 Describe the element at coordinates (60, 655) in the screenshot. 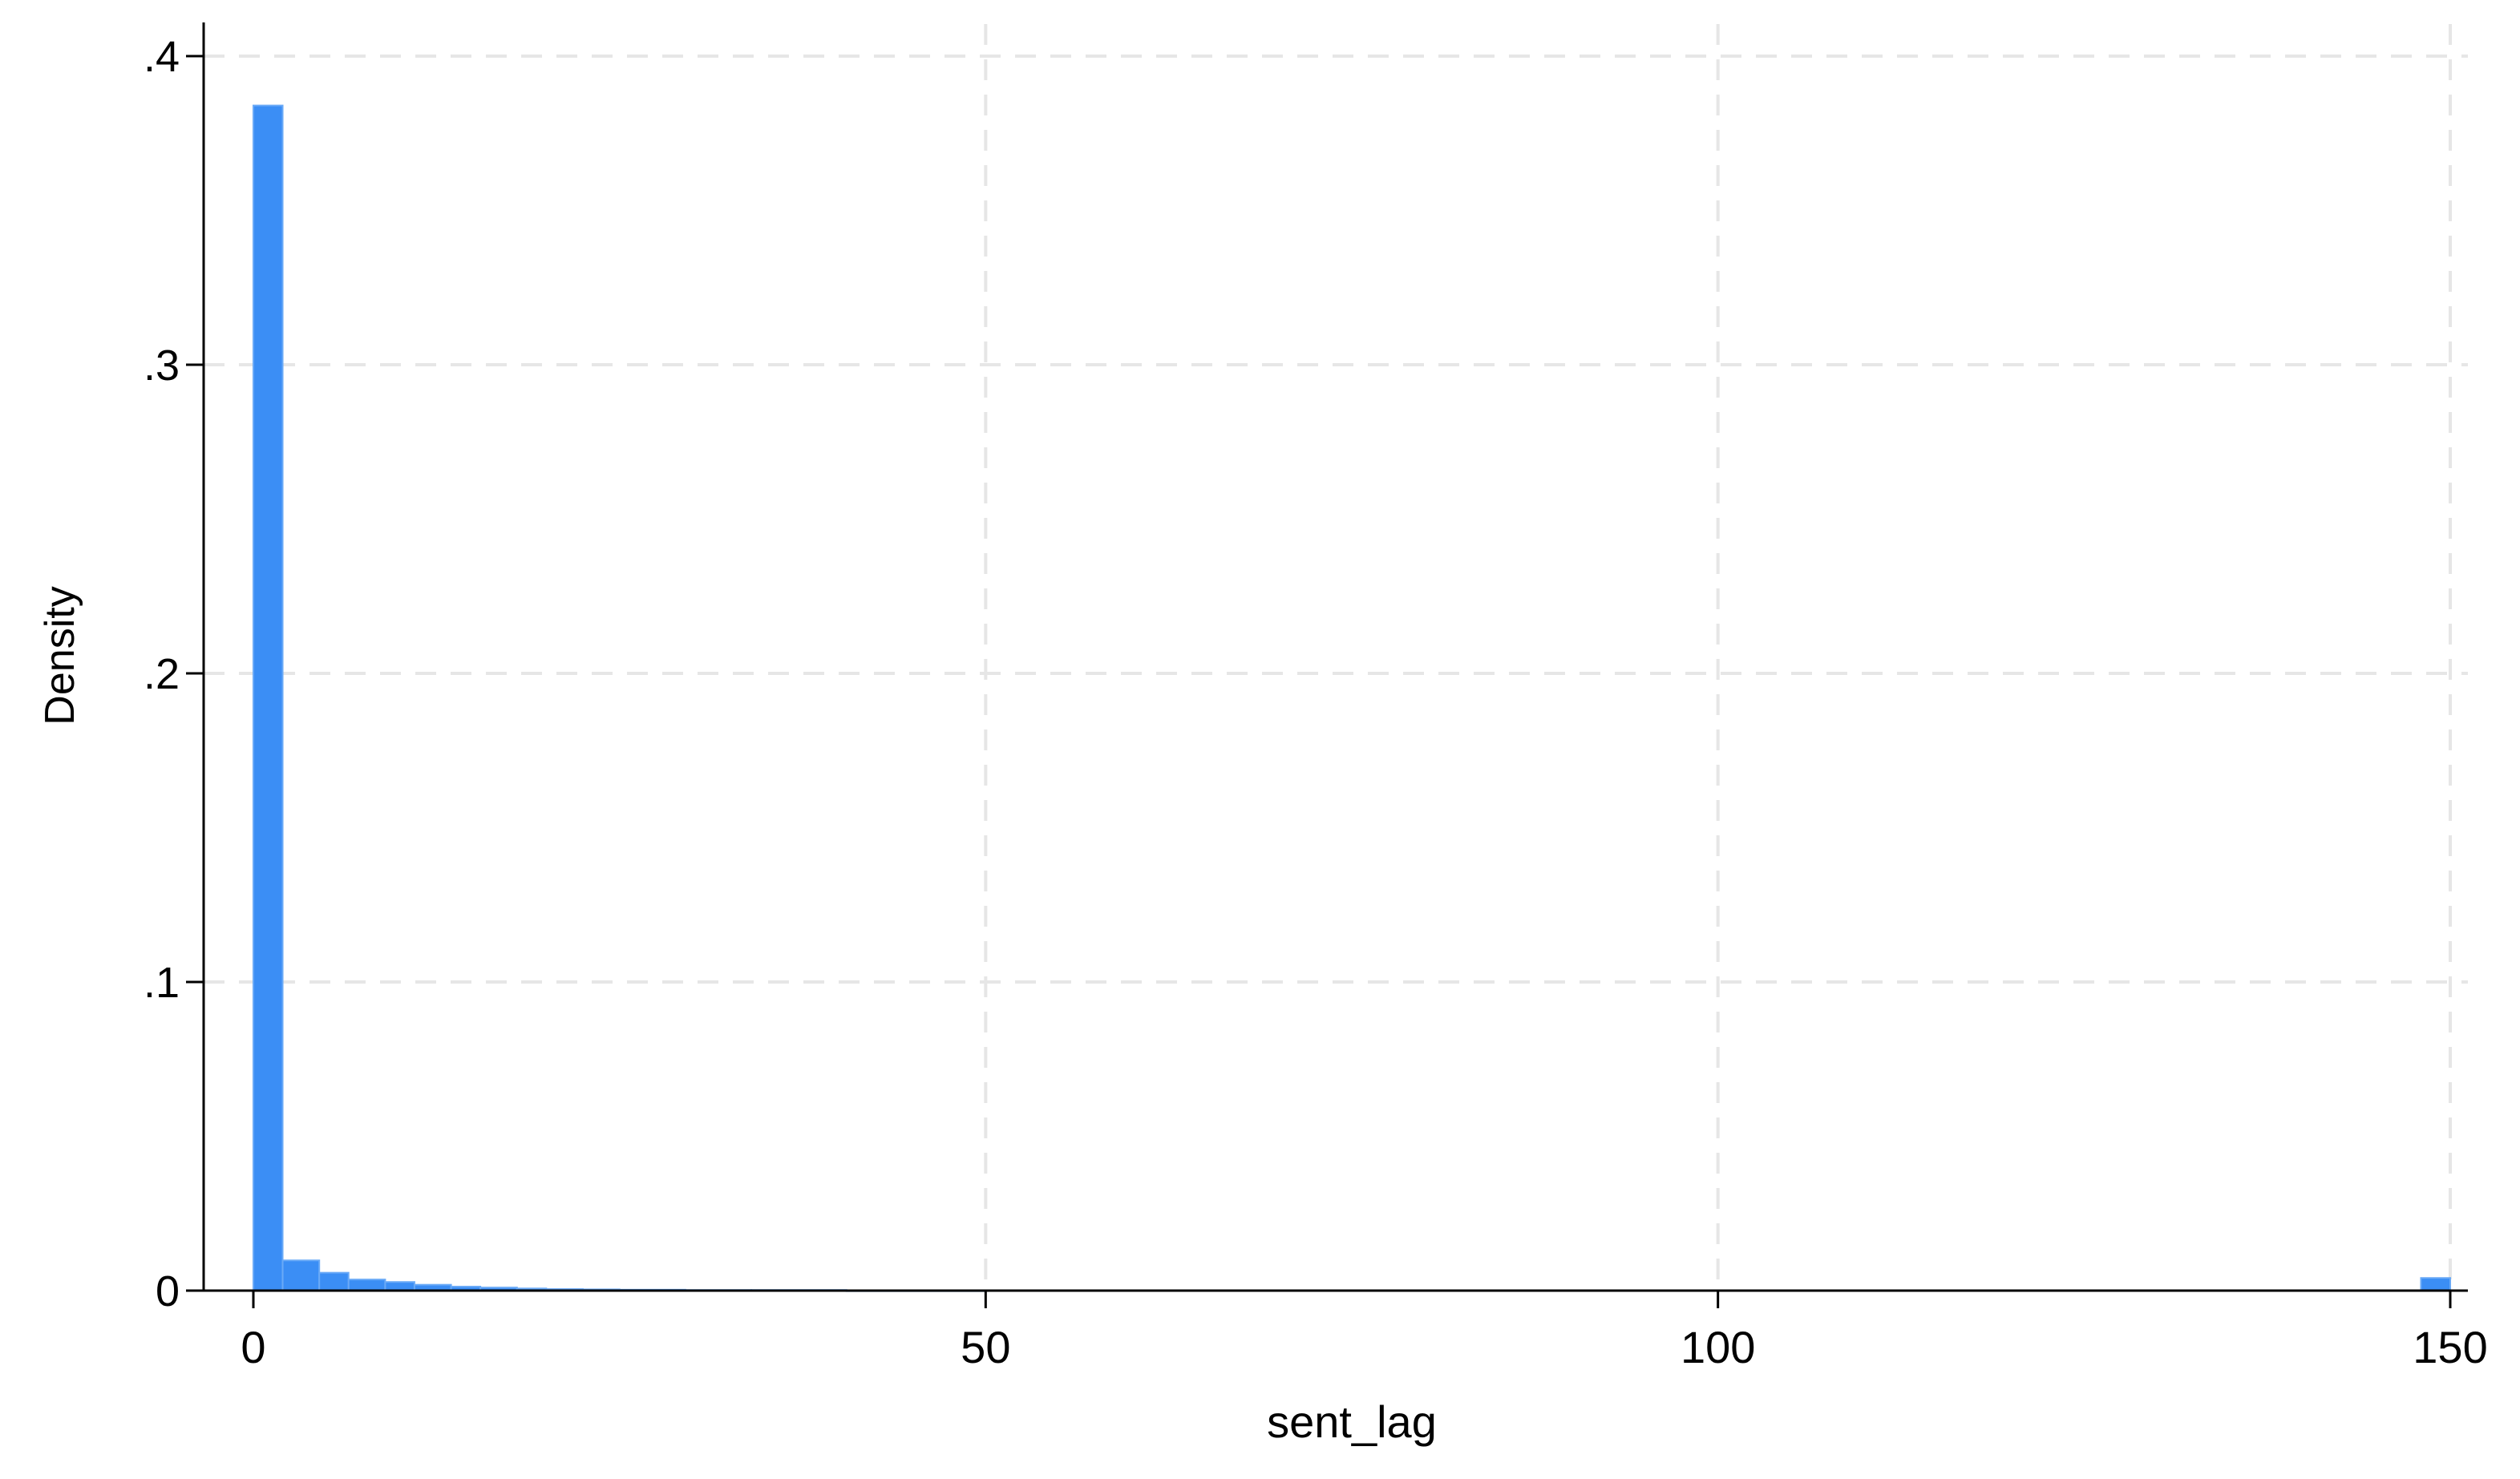

I see `y-axis-title: Density` at that location.